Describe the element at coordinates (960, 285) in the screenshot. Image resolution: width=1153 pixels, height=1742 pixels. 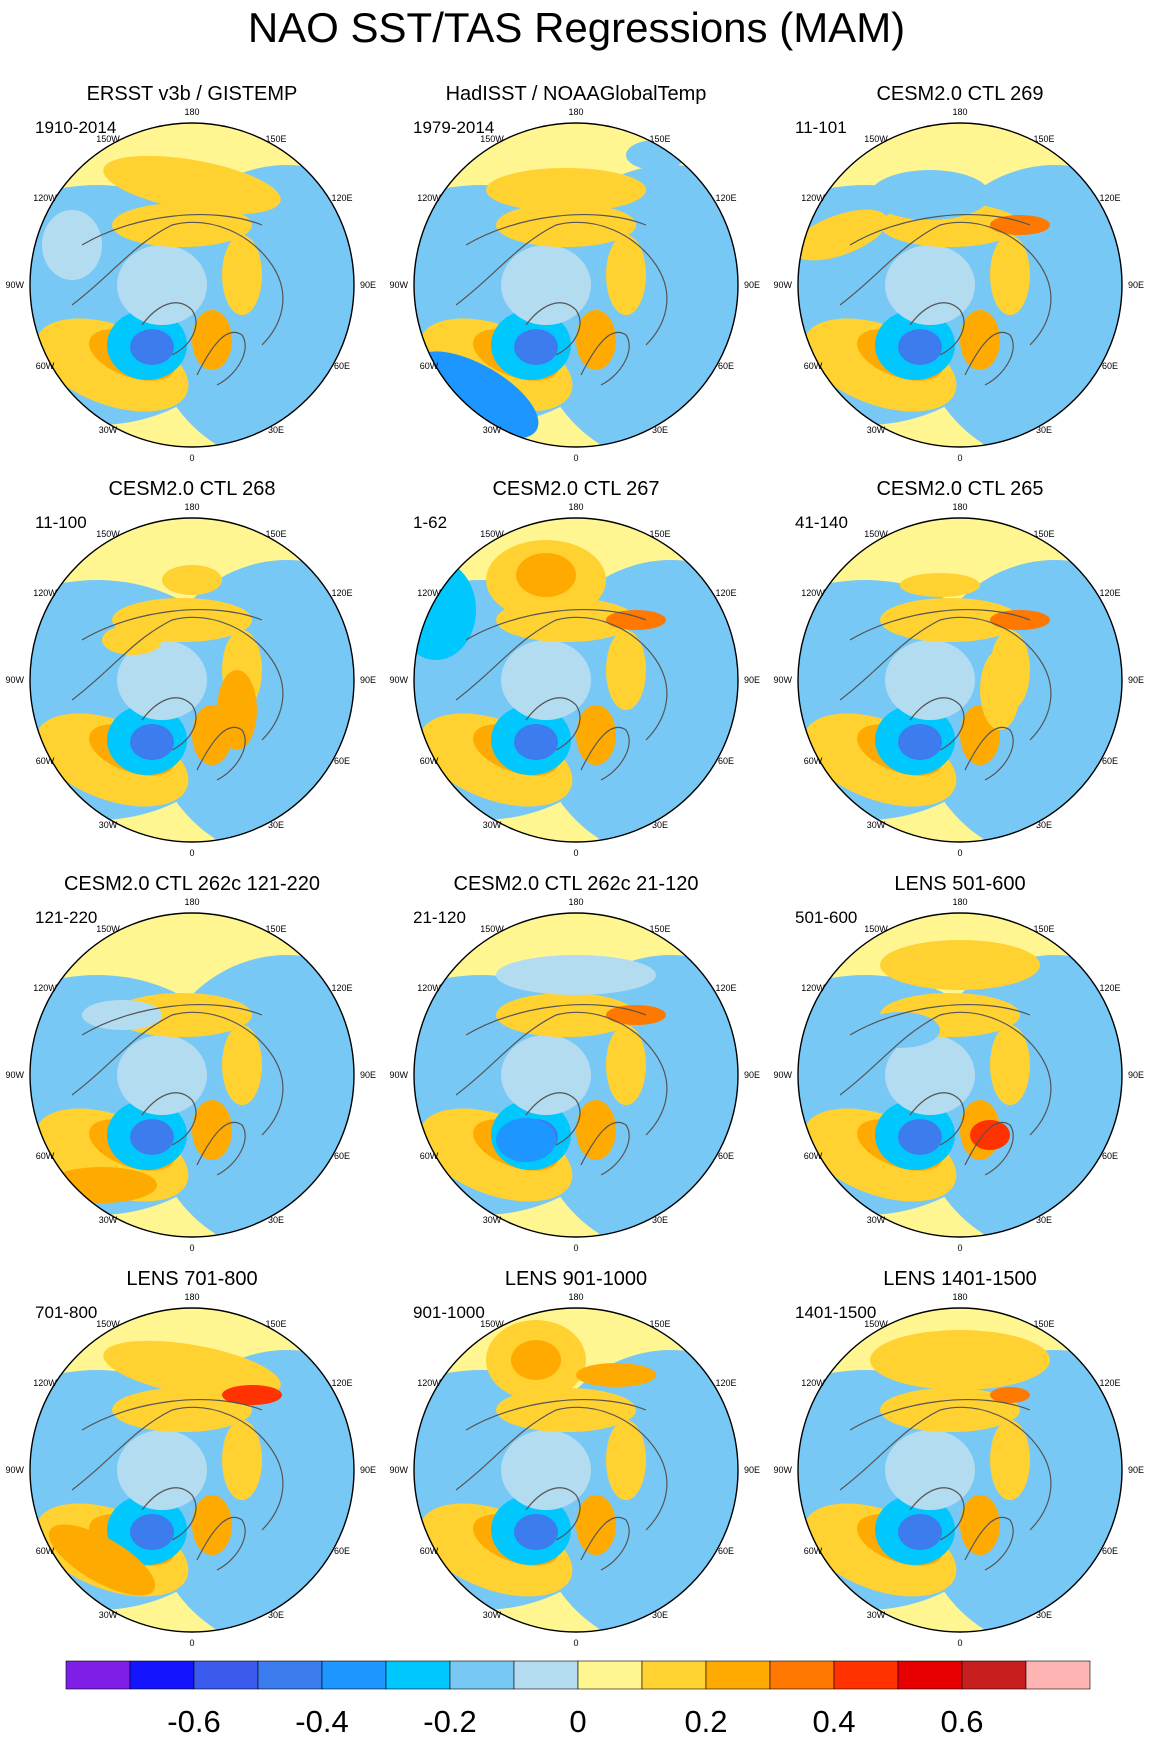
I see `map-boundary` at that location.